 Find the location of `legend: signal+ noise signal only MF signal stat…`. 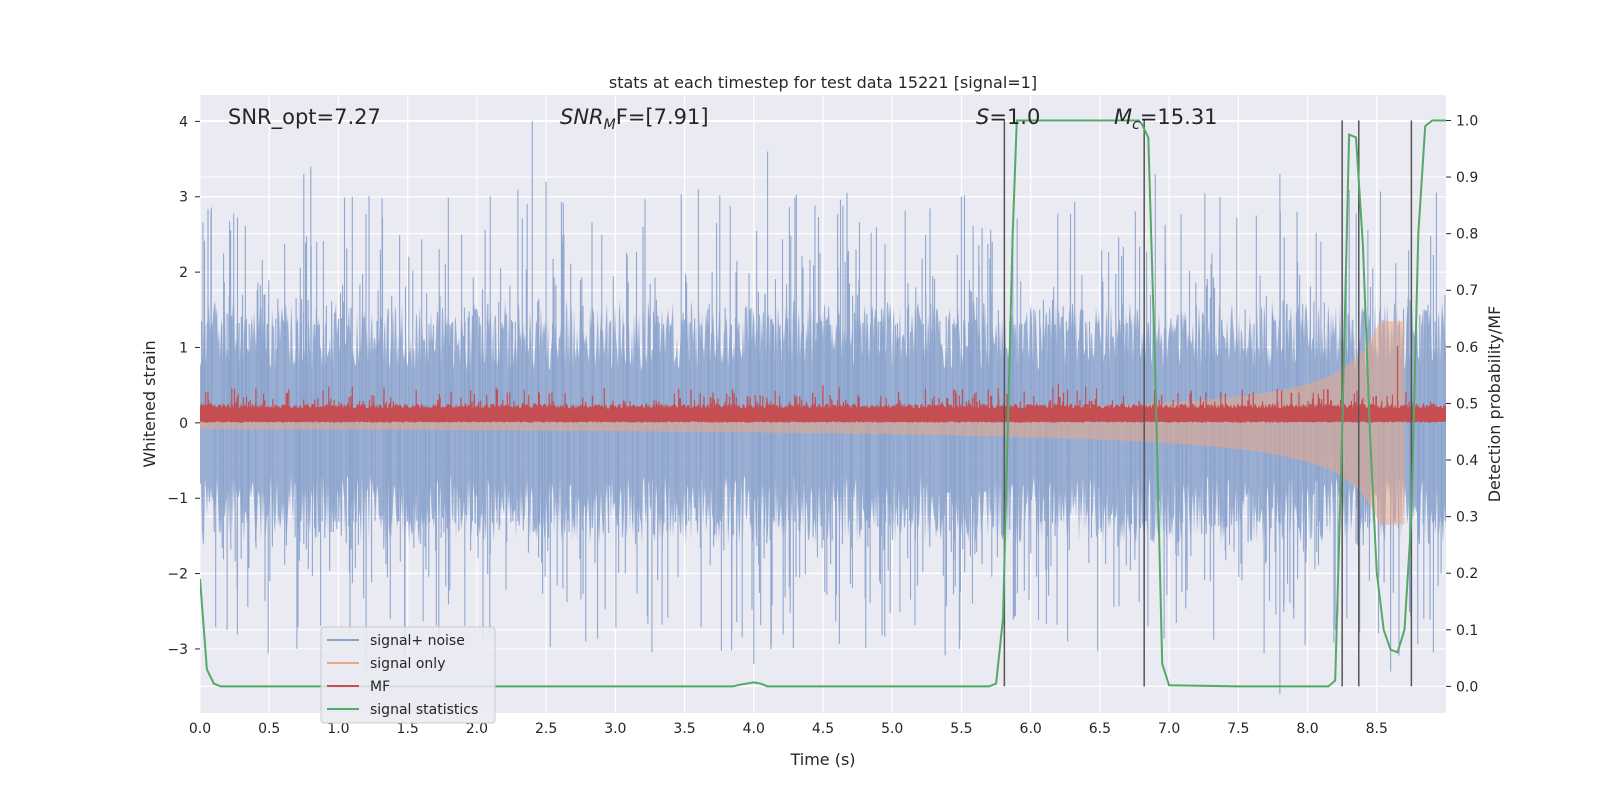

legend: signal+ noise signal only MF signal stat… is located at coordinates (408, 675).